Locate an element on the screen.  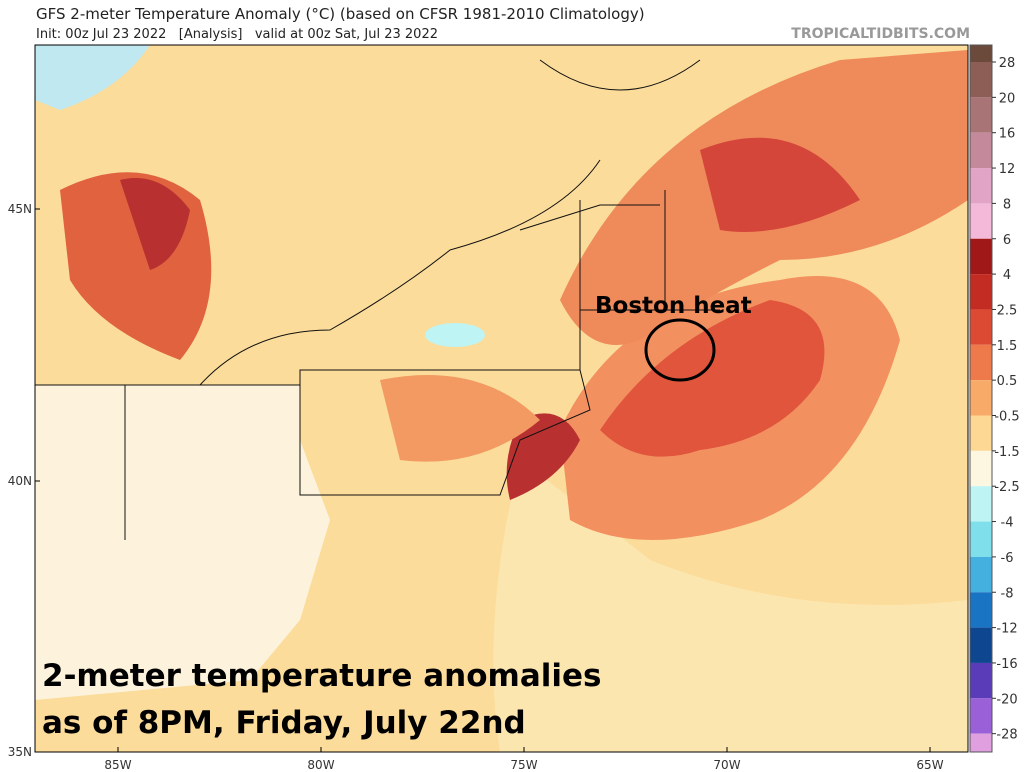
colorbar-label: -4 is located at coordinates (1007, 523).